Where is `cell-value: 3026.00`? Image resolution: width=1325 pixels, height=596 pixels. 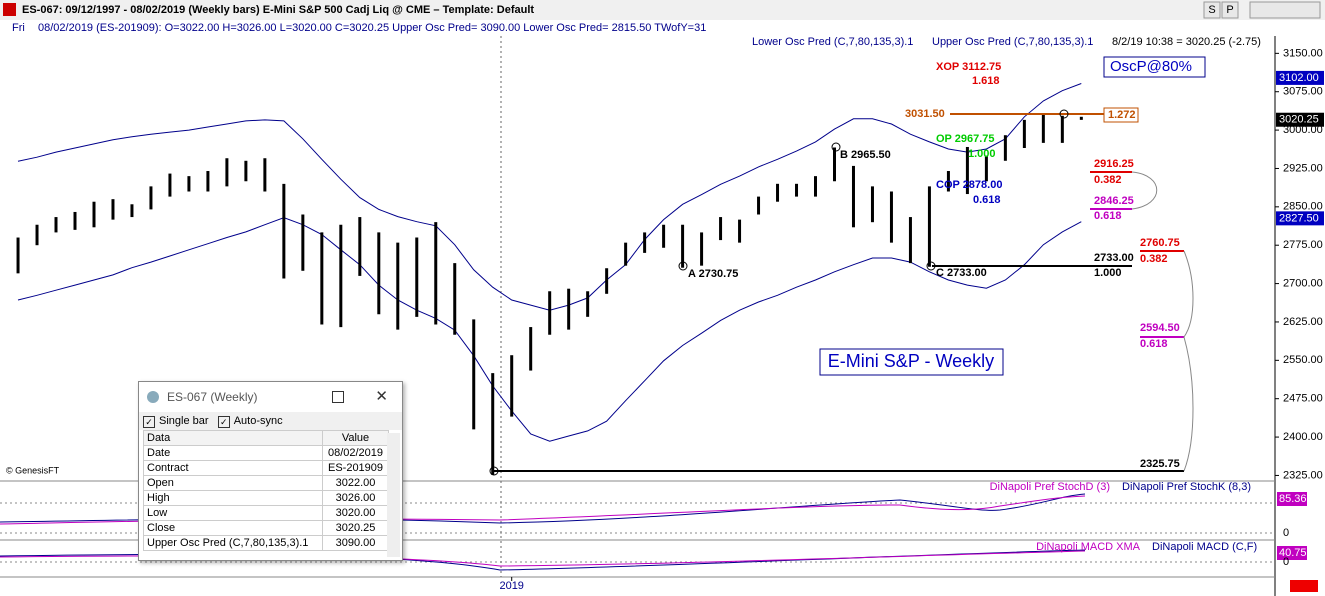 cell-value: 3026.00 is located at coordinates (355, 498).